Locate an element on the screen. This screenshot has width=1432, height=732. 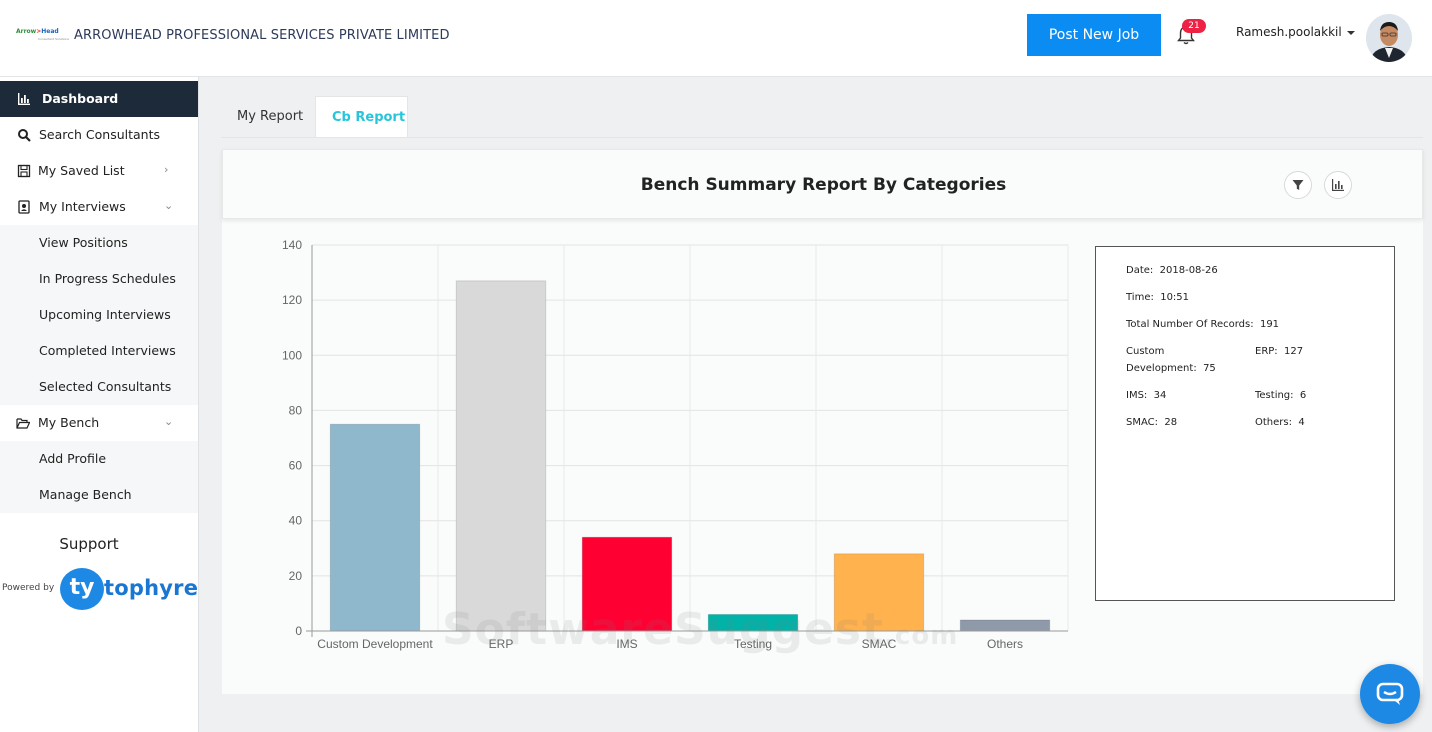
info-time-label: Time: is located at coordinates (1140, 297).